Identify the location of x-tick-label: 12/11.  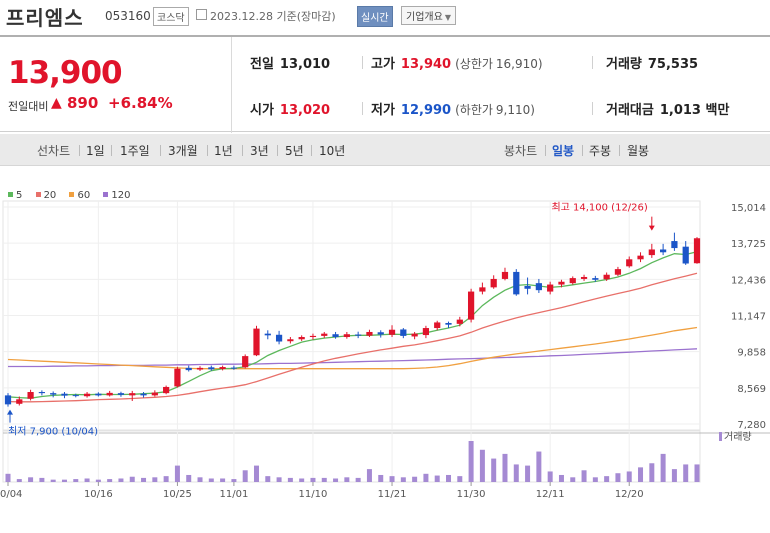
(550, 494).